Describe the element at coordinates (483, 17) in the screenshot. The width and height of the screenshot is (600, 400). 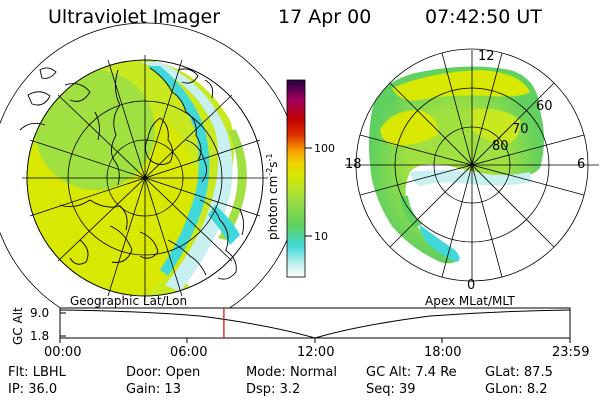
I see `observation-time: 07:42:50 UT` at that location.